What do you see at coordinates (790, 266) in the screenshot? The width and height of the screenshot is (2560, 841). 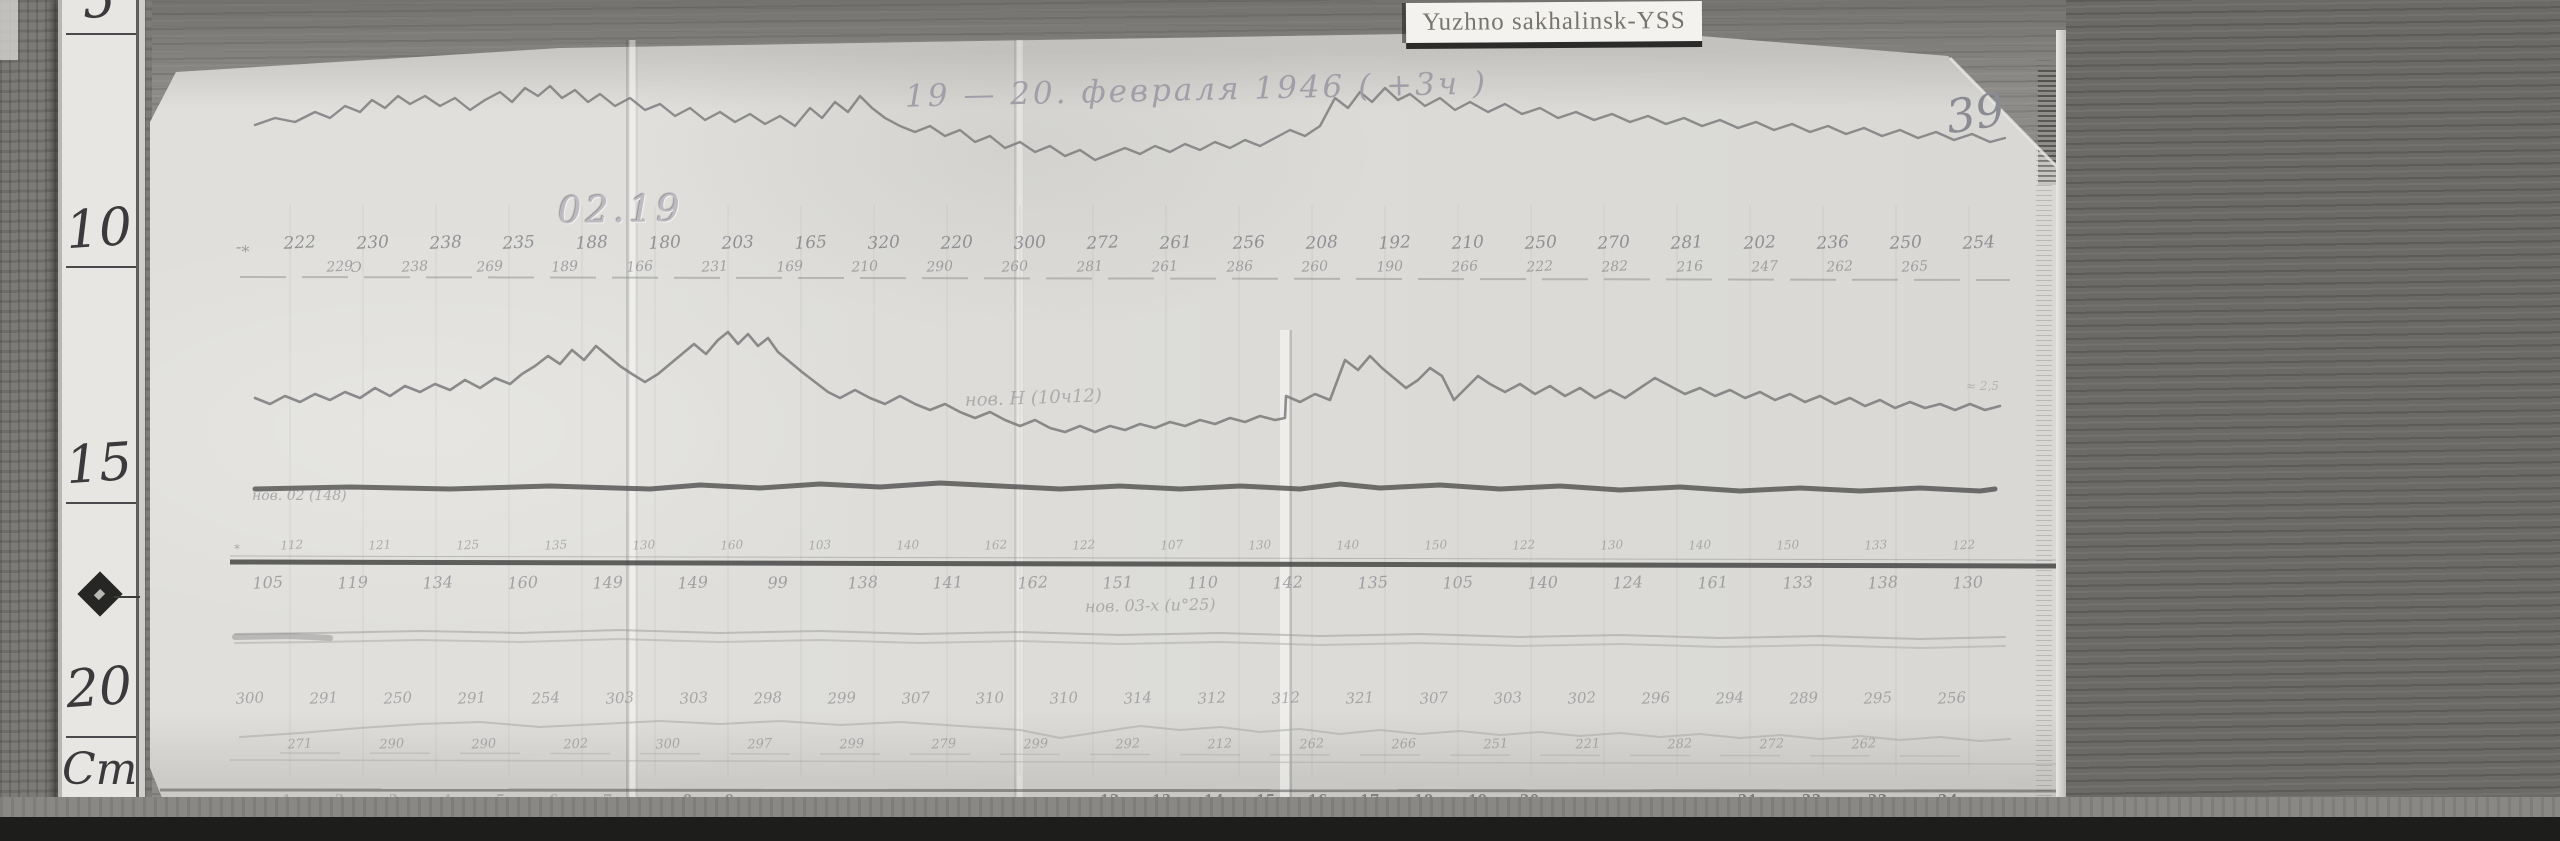 I see `reading-value: 169` at bounding box center [790, 266].